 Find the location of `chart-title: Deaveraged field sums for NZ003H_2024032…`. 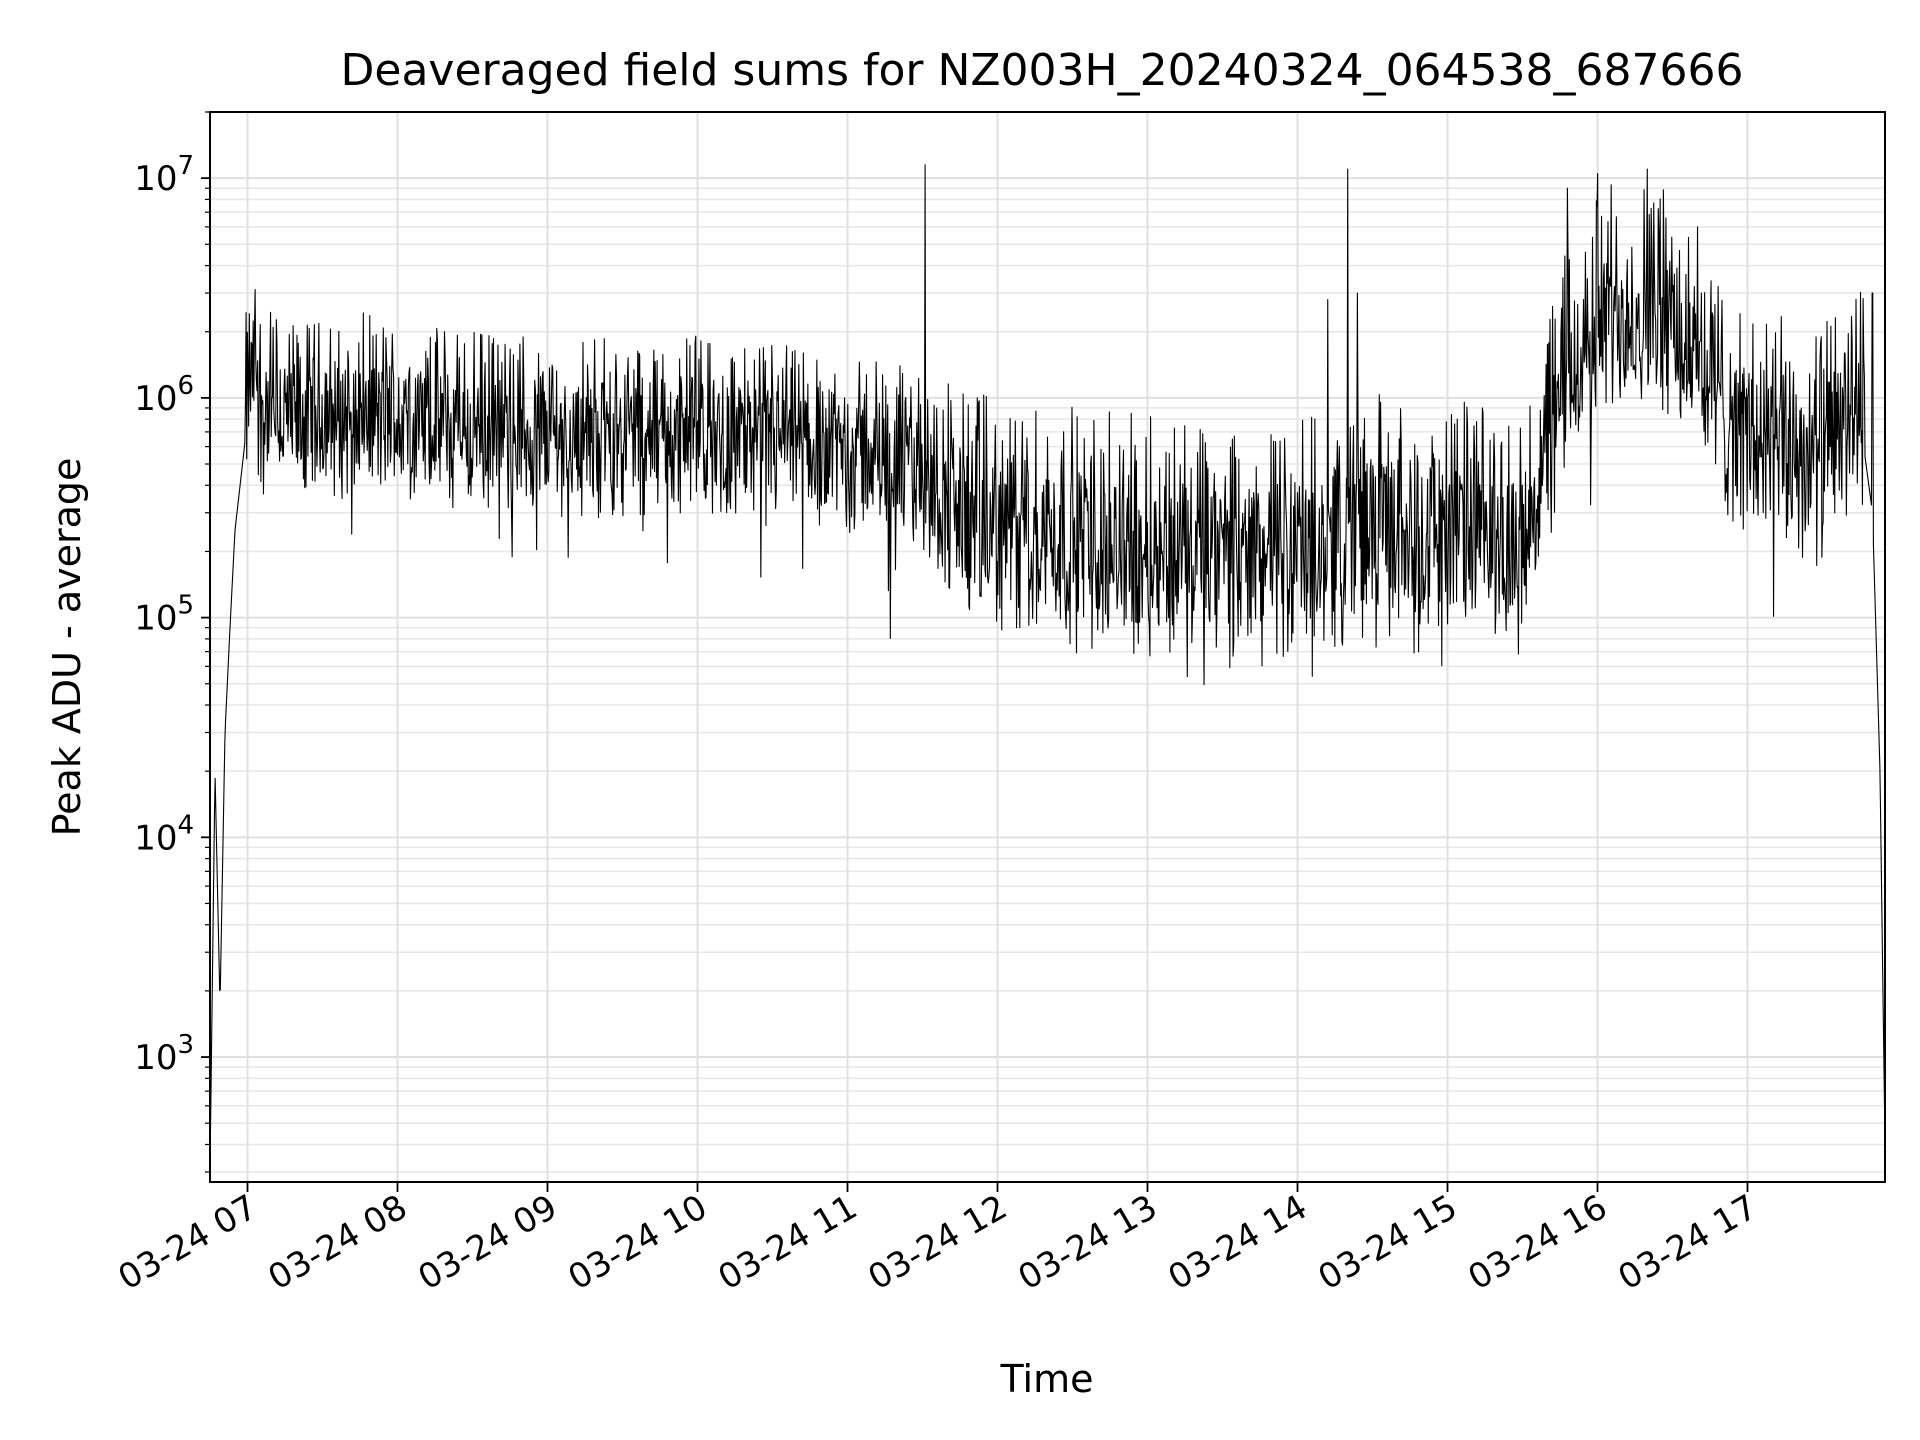

chart-title: Deaveraged field sums for NZ003H_2024032… is located at coordinates (1042, 70).